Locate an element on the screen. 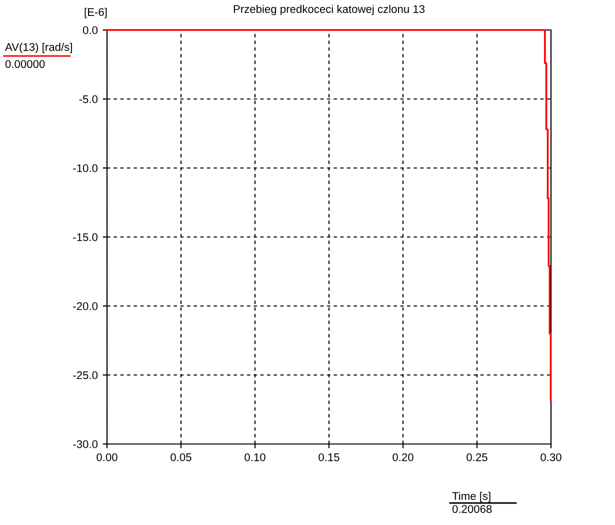  x-axis-title: Time [s] is located at coordinates (471, 497).